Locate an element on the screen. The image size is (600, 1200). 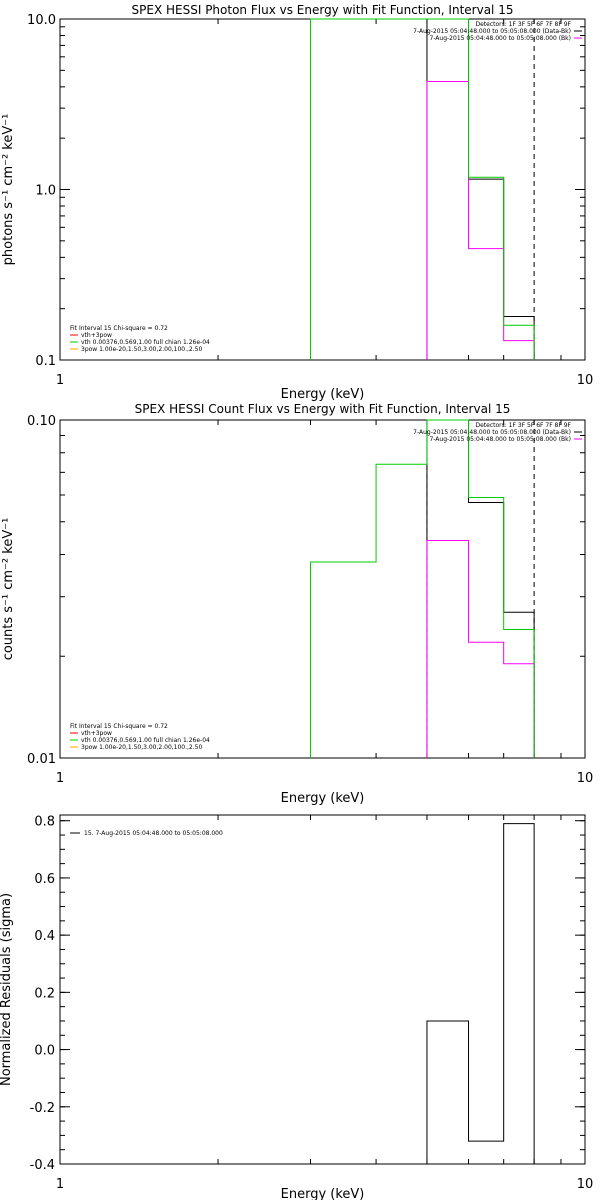
y-tick-label: 1.0 is located at coordinates (45, 191).